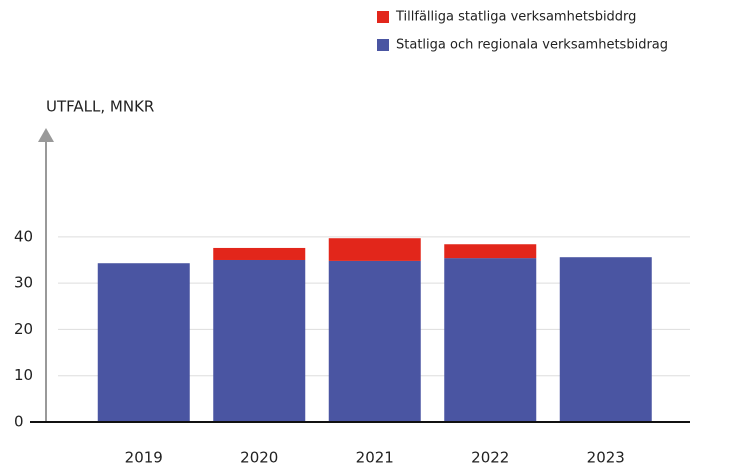 This screenshot has width=731, height=466. What do you see at coordinates (144, 457) in the screenshot?
I see `x-tick-label: 2019` at bounding box center [144, 457].